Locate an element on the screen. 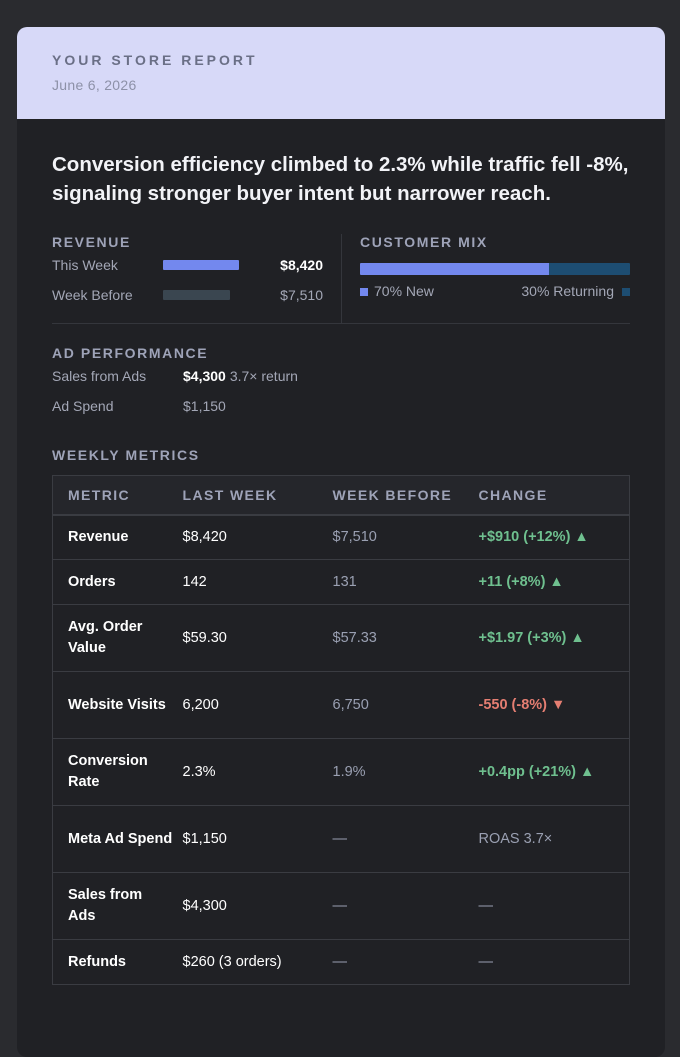 This screenshot has height=1057, width=680. table-row: Refunds $260 (3 orders) — — is located at coordinates (341, 962).